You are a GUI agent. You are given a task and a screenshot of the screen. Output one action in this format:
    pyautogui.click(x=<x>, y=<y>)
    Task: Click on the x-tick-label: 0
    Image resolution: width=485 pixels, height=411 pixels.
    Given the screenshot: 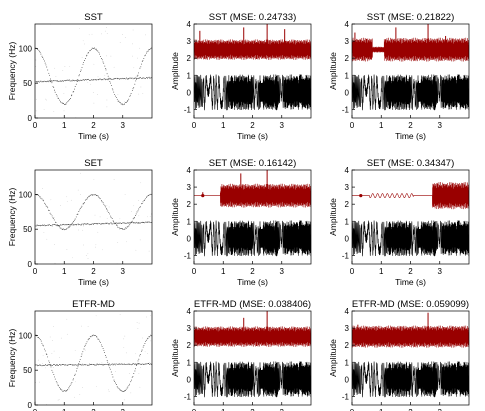 What is the action you would take?
    pyautogui.click(x=194, y=125)
    